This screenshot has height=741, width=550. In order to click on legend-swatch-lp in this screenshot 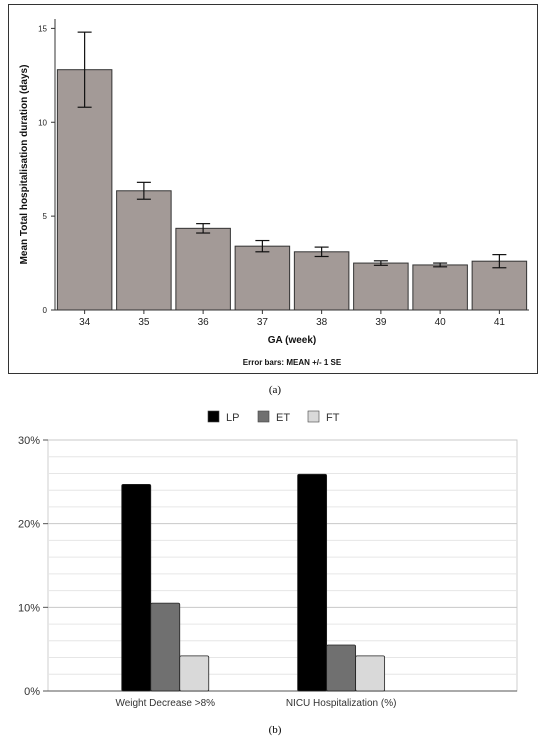, I will do `click(213, 416)`.